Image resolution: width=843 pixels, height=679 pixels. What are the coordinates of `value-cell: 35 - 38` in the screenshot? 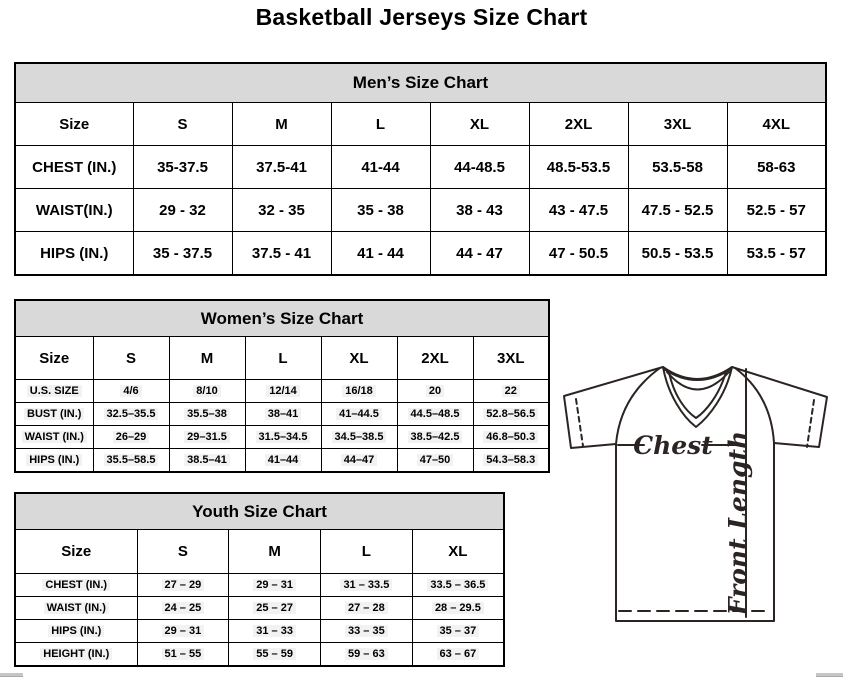 It's located at (380, 210).